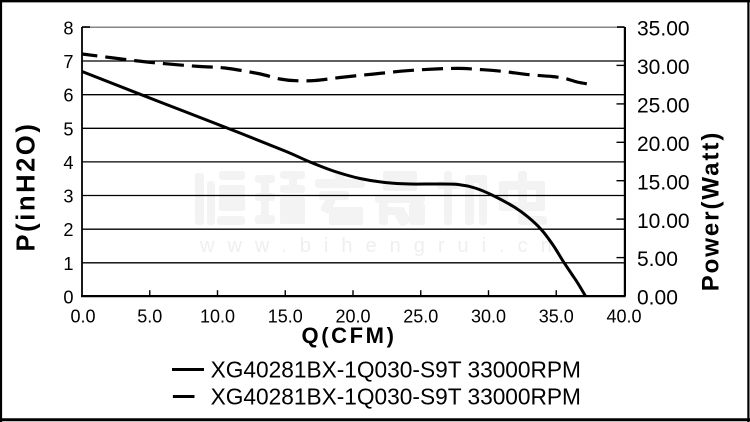 The width and height of the screenshot is (750, 422). I want to click on svg-text: 25.00, so click(663, 106).